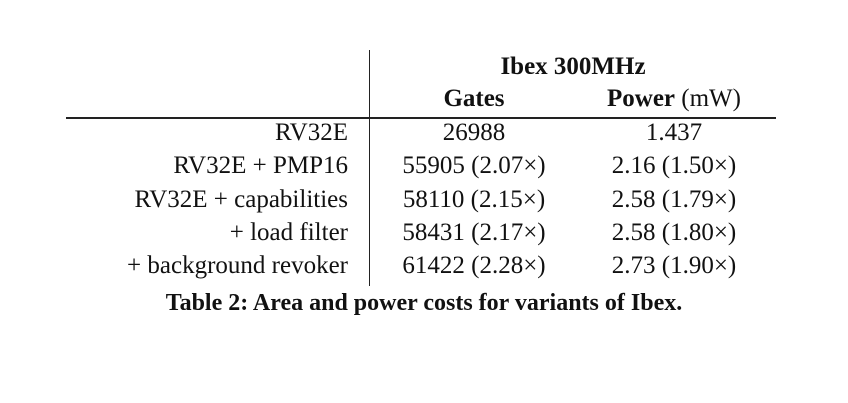 The image size is (848, 403). What do you see at coordinates (573, 66) in the screenshot?
I see `group-header: Ibex 300MHz` at bounding box center [573, 66].